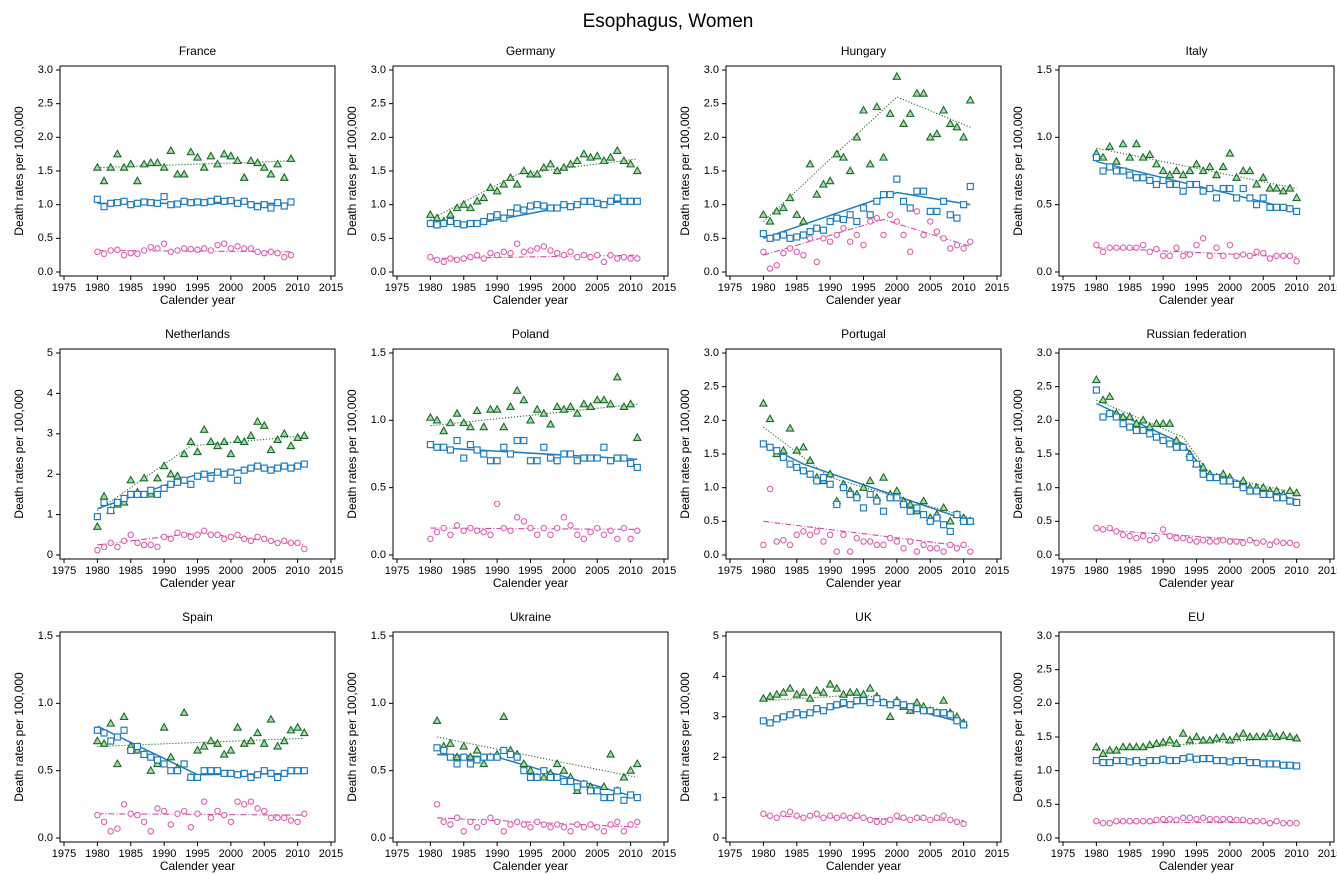  What do you see at coordinates (19, 737) in the screenshot?
I see `y-axis-label: Death rates per 100,000` at bounding box center [19, 737].